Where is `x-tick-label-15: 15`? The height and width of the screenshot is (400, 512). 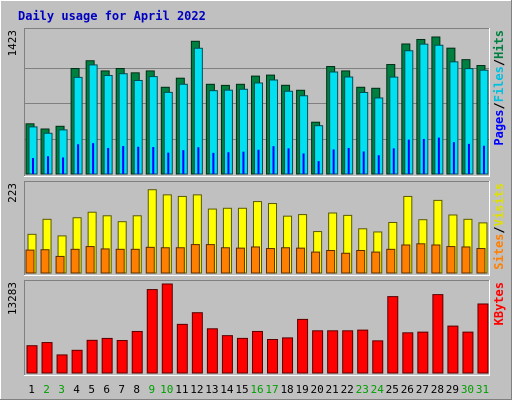 x-tick-label-15: 15 is located at coordinates (241, 389).